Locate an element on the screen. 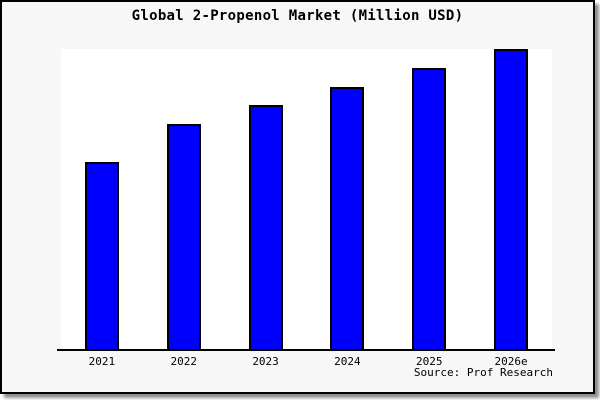 Image resolution: width=600 pixels, height=400 pixels. chart-title: Global 2-Propenol Market (Million USD) is located at coordinates (297, 16).